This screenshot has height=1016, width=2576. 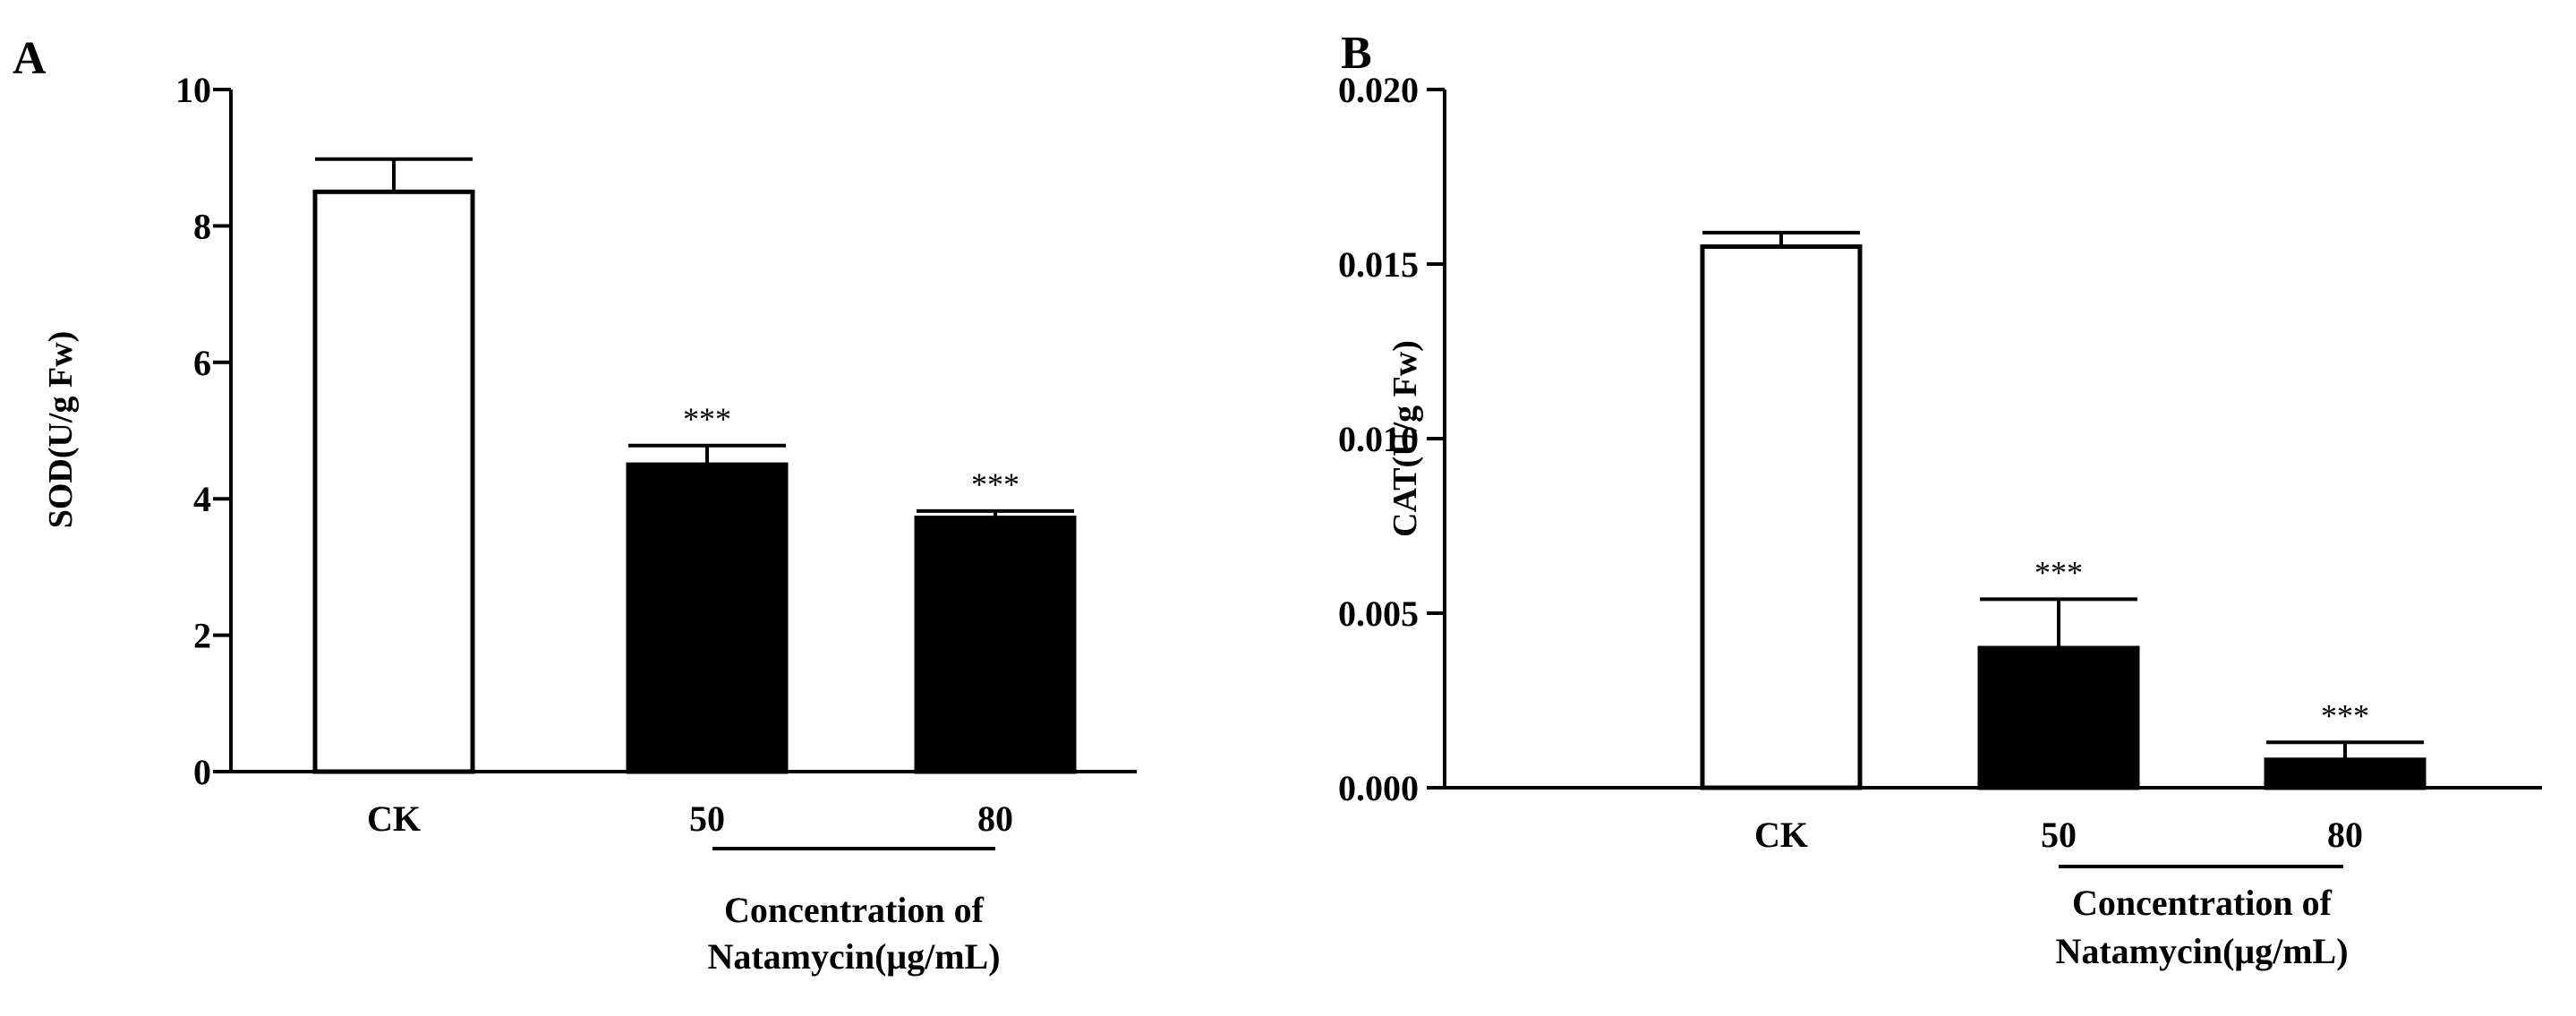 I want to click on panel-b-x-axis-label-line1: Concentration of, so click(x=2202, y=903).